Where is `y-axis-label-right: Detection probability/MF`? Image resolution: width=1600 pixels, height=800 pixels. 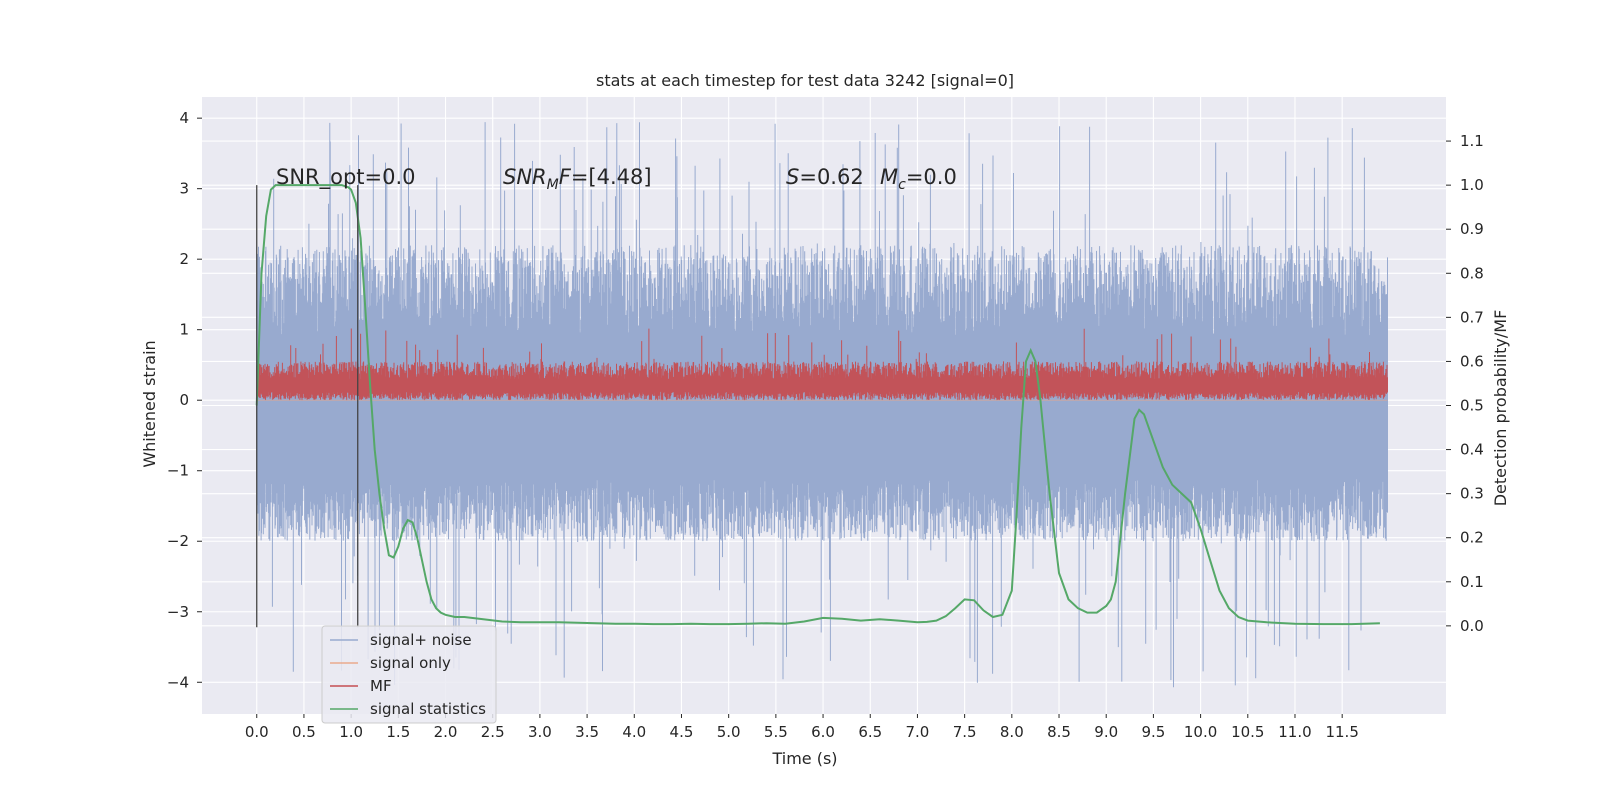 y-axis-label-right: Detection probability/MF is located at coordinates (1500, 408).